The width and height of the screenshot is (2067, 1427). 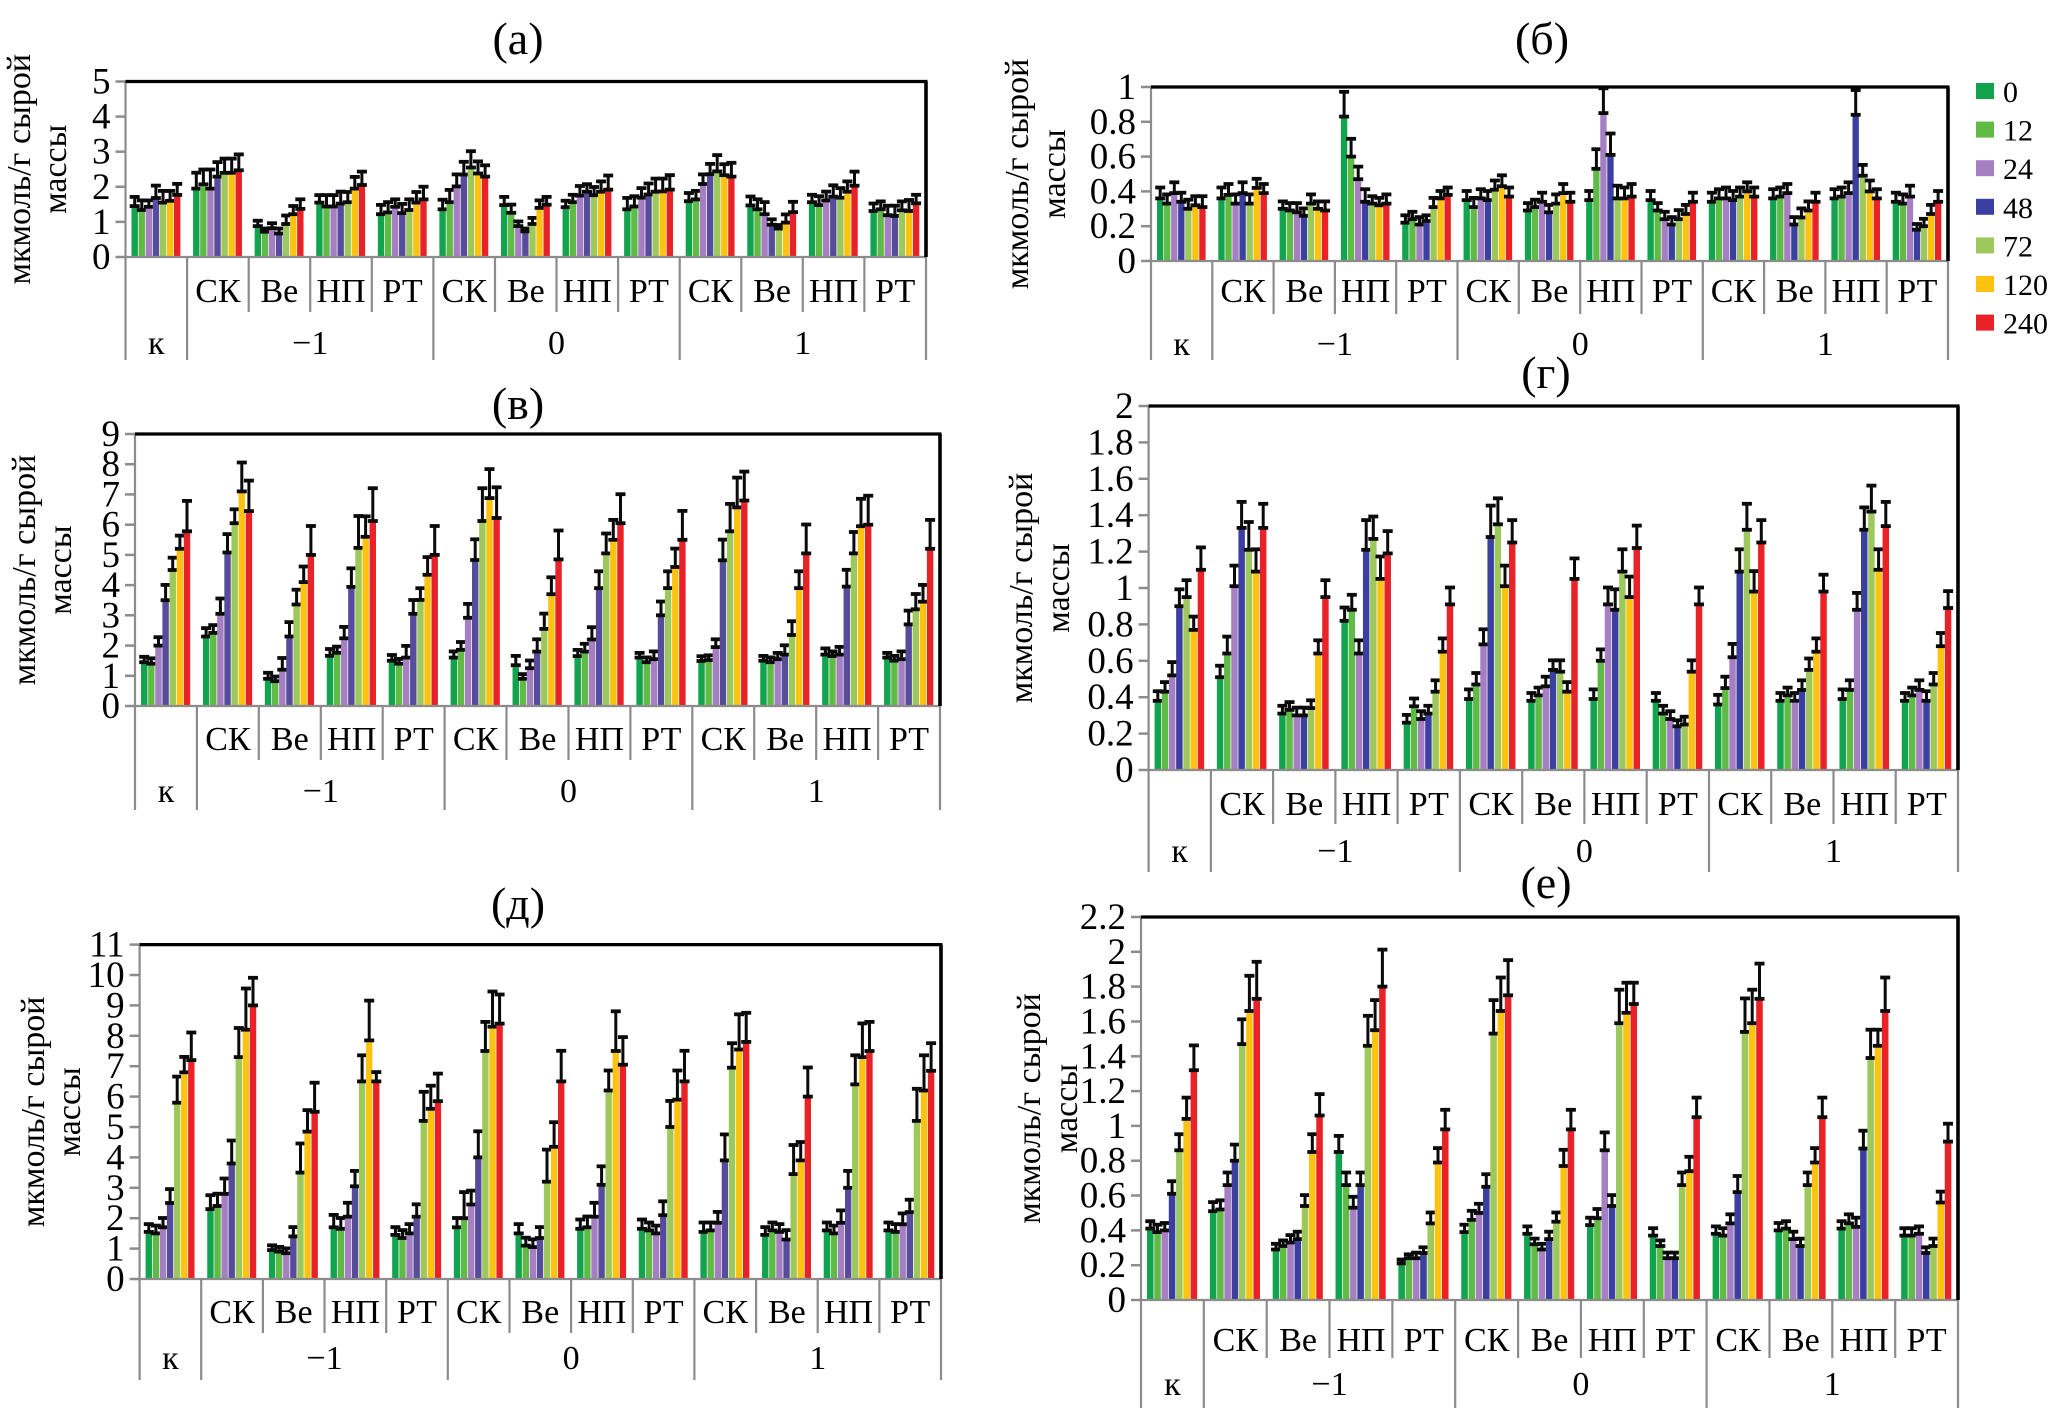 I want to click on svg-text: 1.6, so click(x=1103, y=1022).